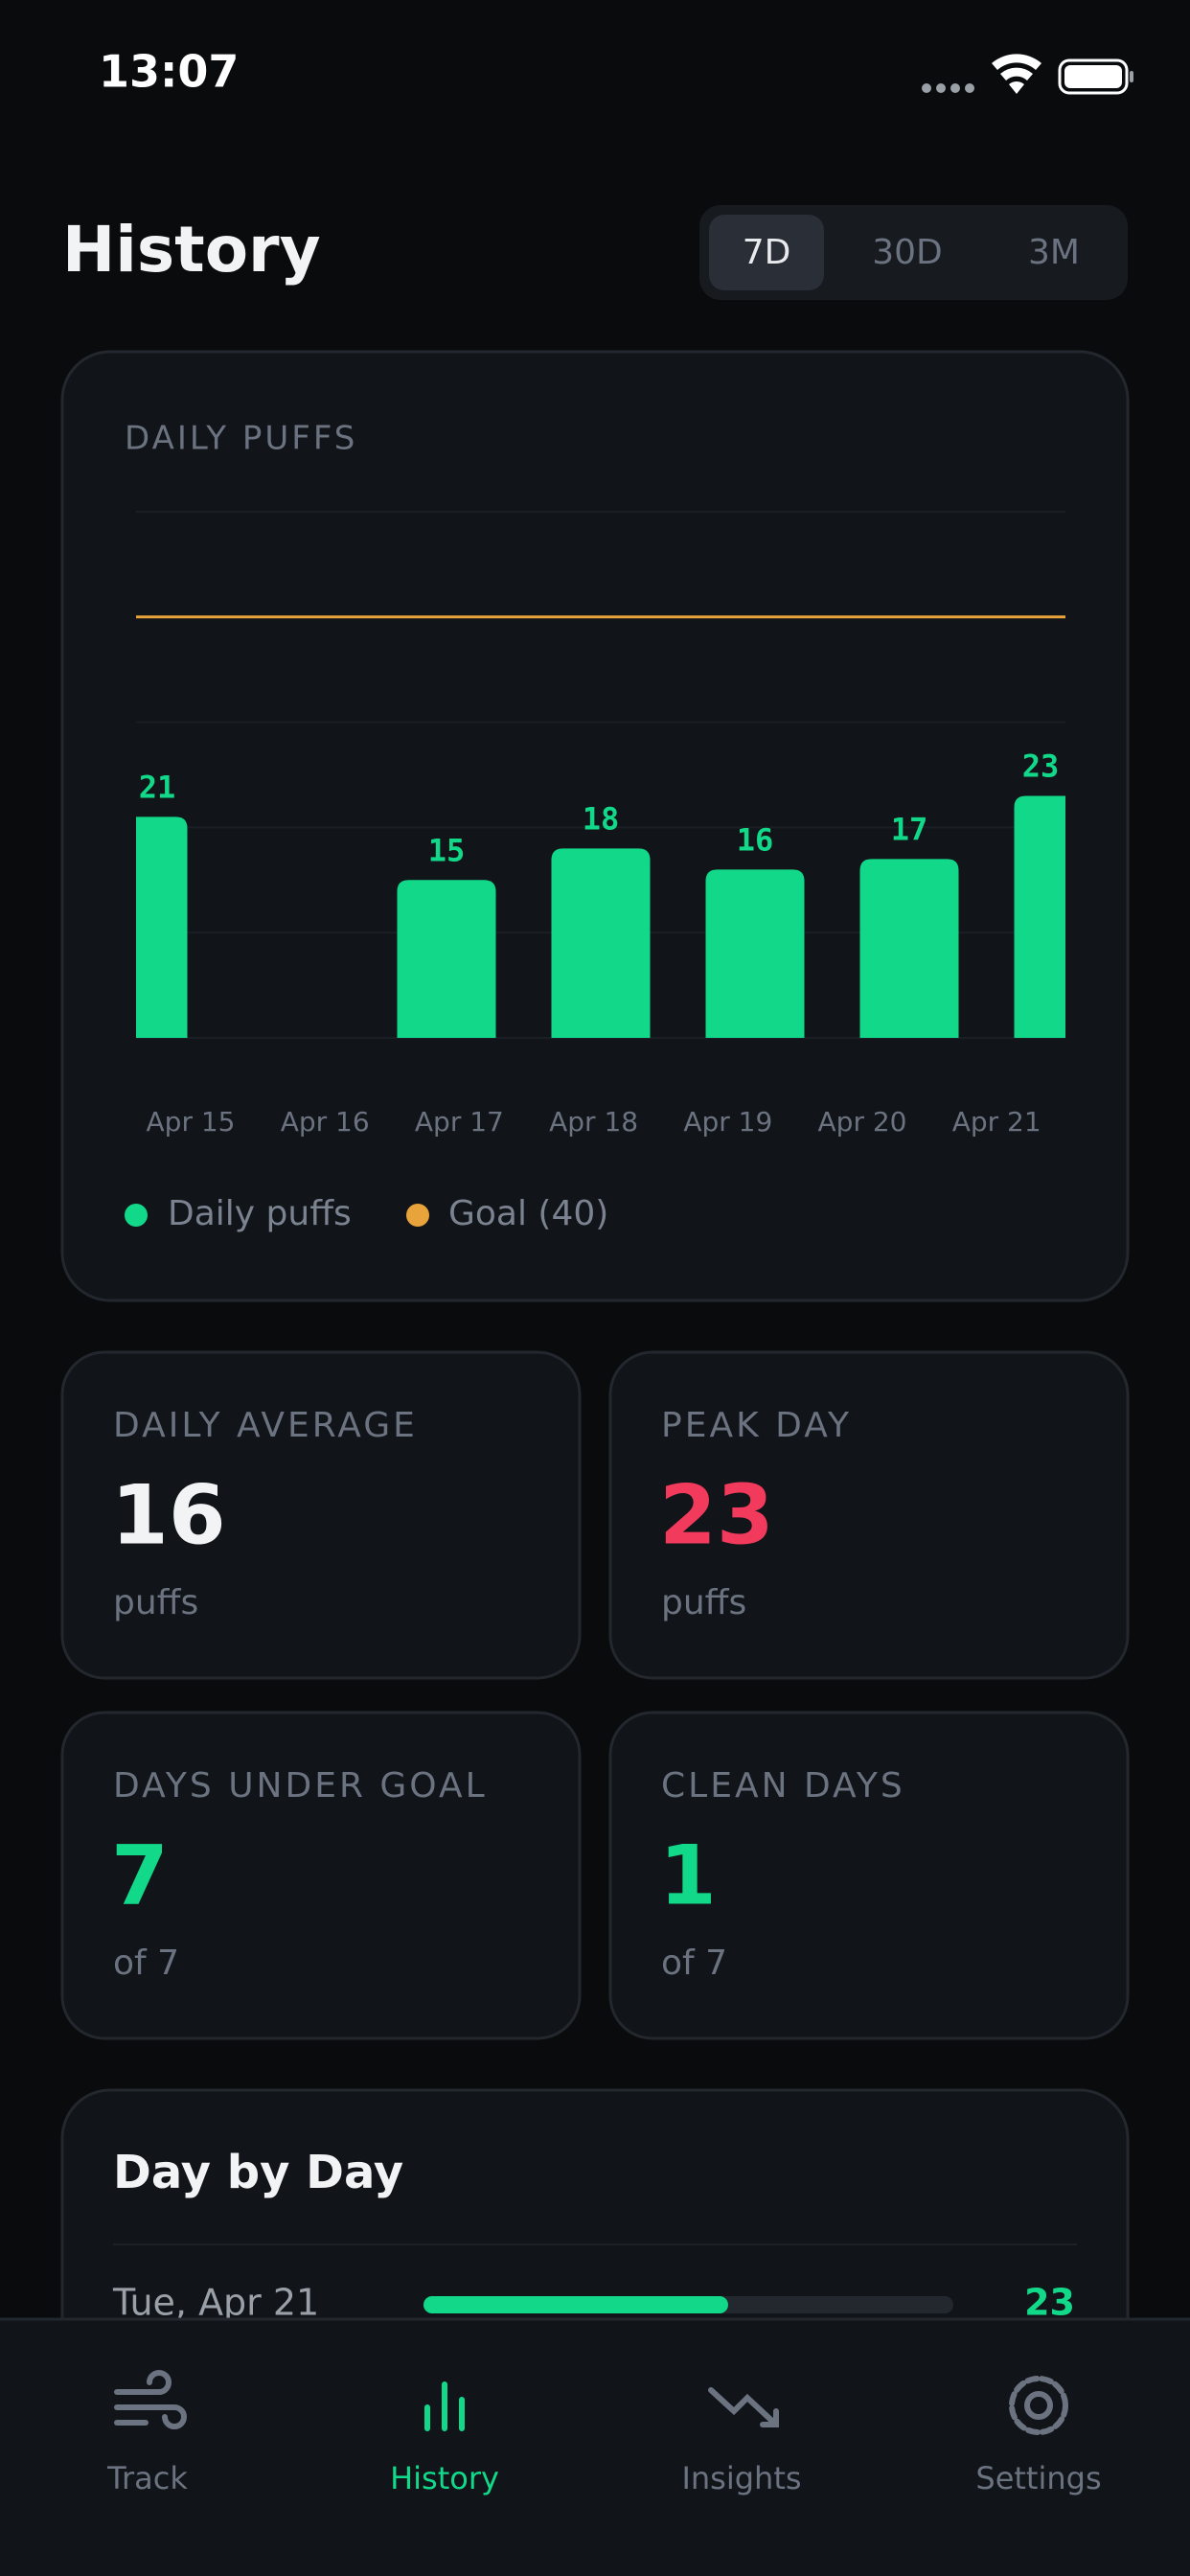 The height and width of the screenshot is (2576, 1190). I want to click on chart-title: DAILY PUFFS, so click(241, 439).